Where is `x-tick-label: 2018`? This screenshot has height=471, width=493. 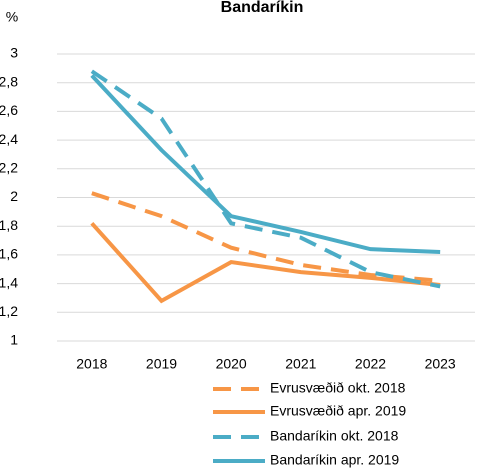 x-tick-label: 2018 is located at coordinates (91, 364).